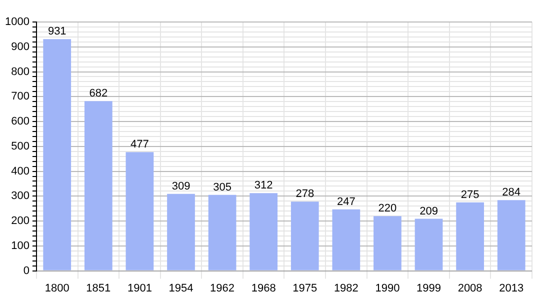  Describe the element at coordinates (57, 288) in the screenshot. I see `x-tick-label: 1800` at that location.